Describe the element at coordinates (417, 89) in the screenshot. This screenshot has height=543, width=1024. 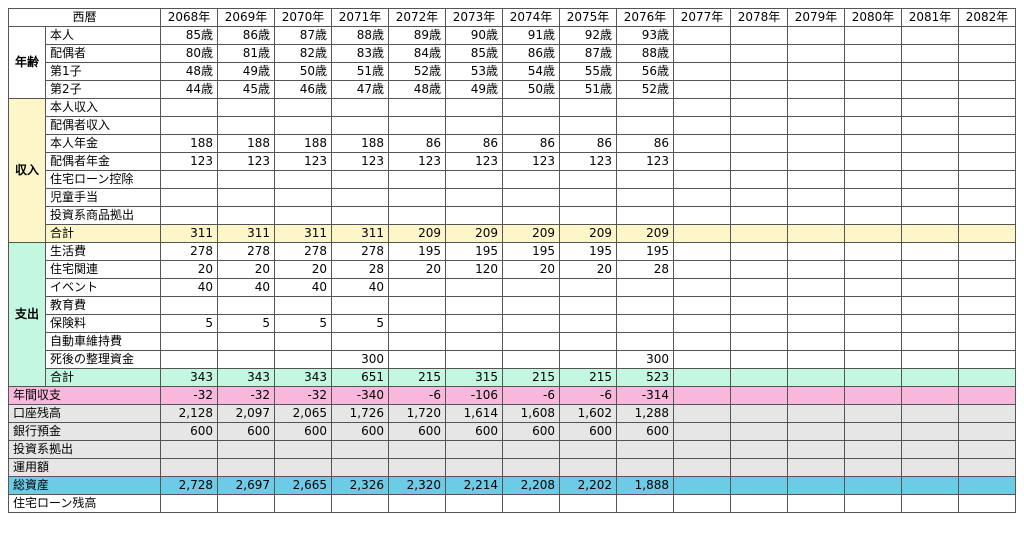
I see `value-cell: 48歳` at that location.